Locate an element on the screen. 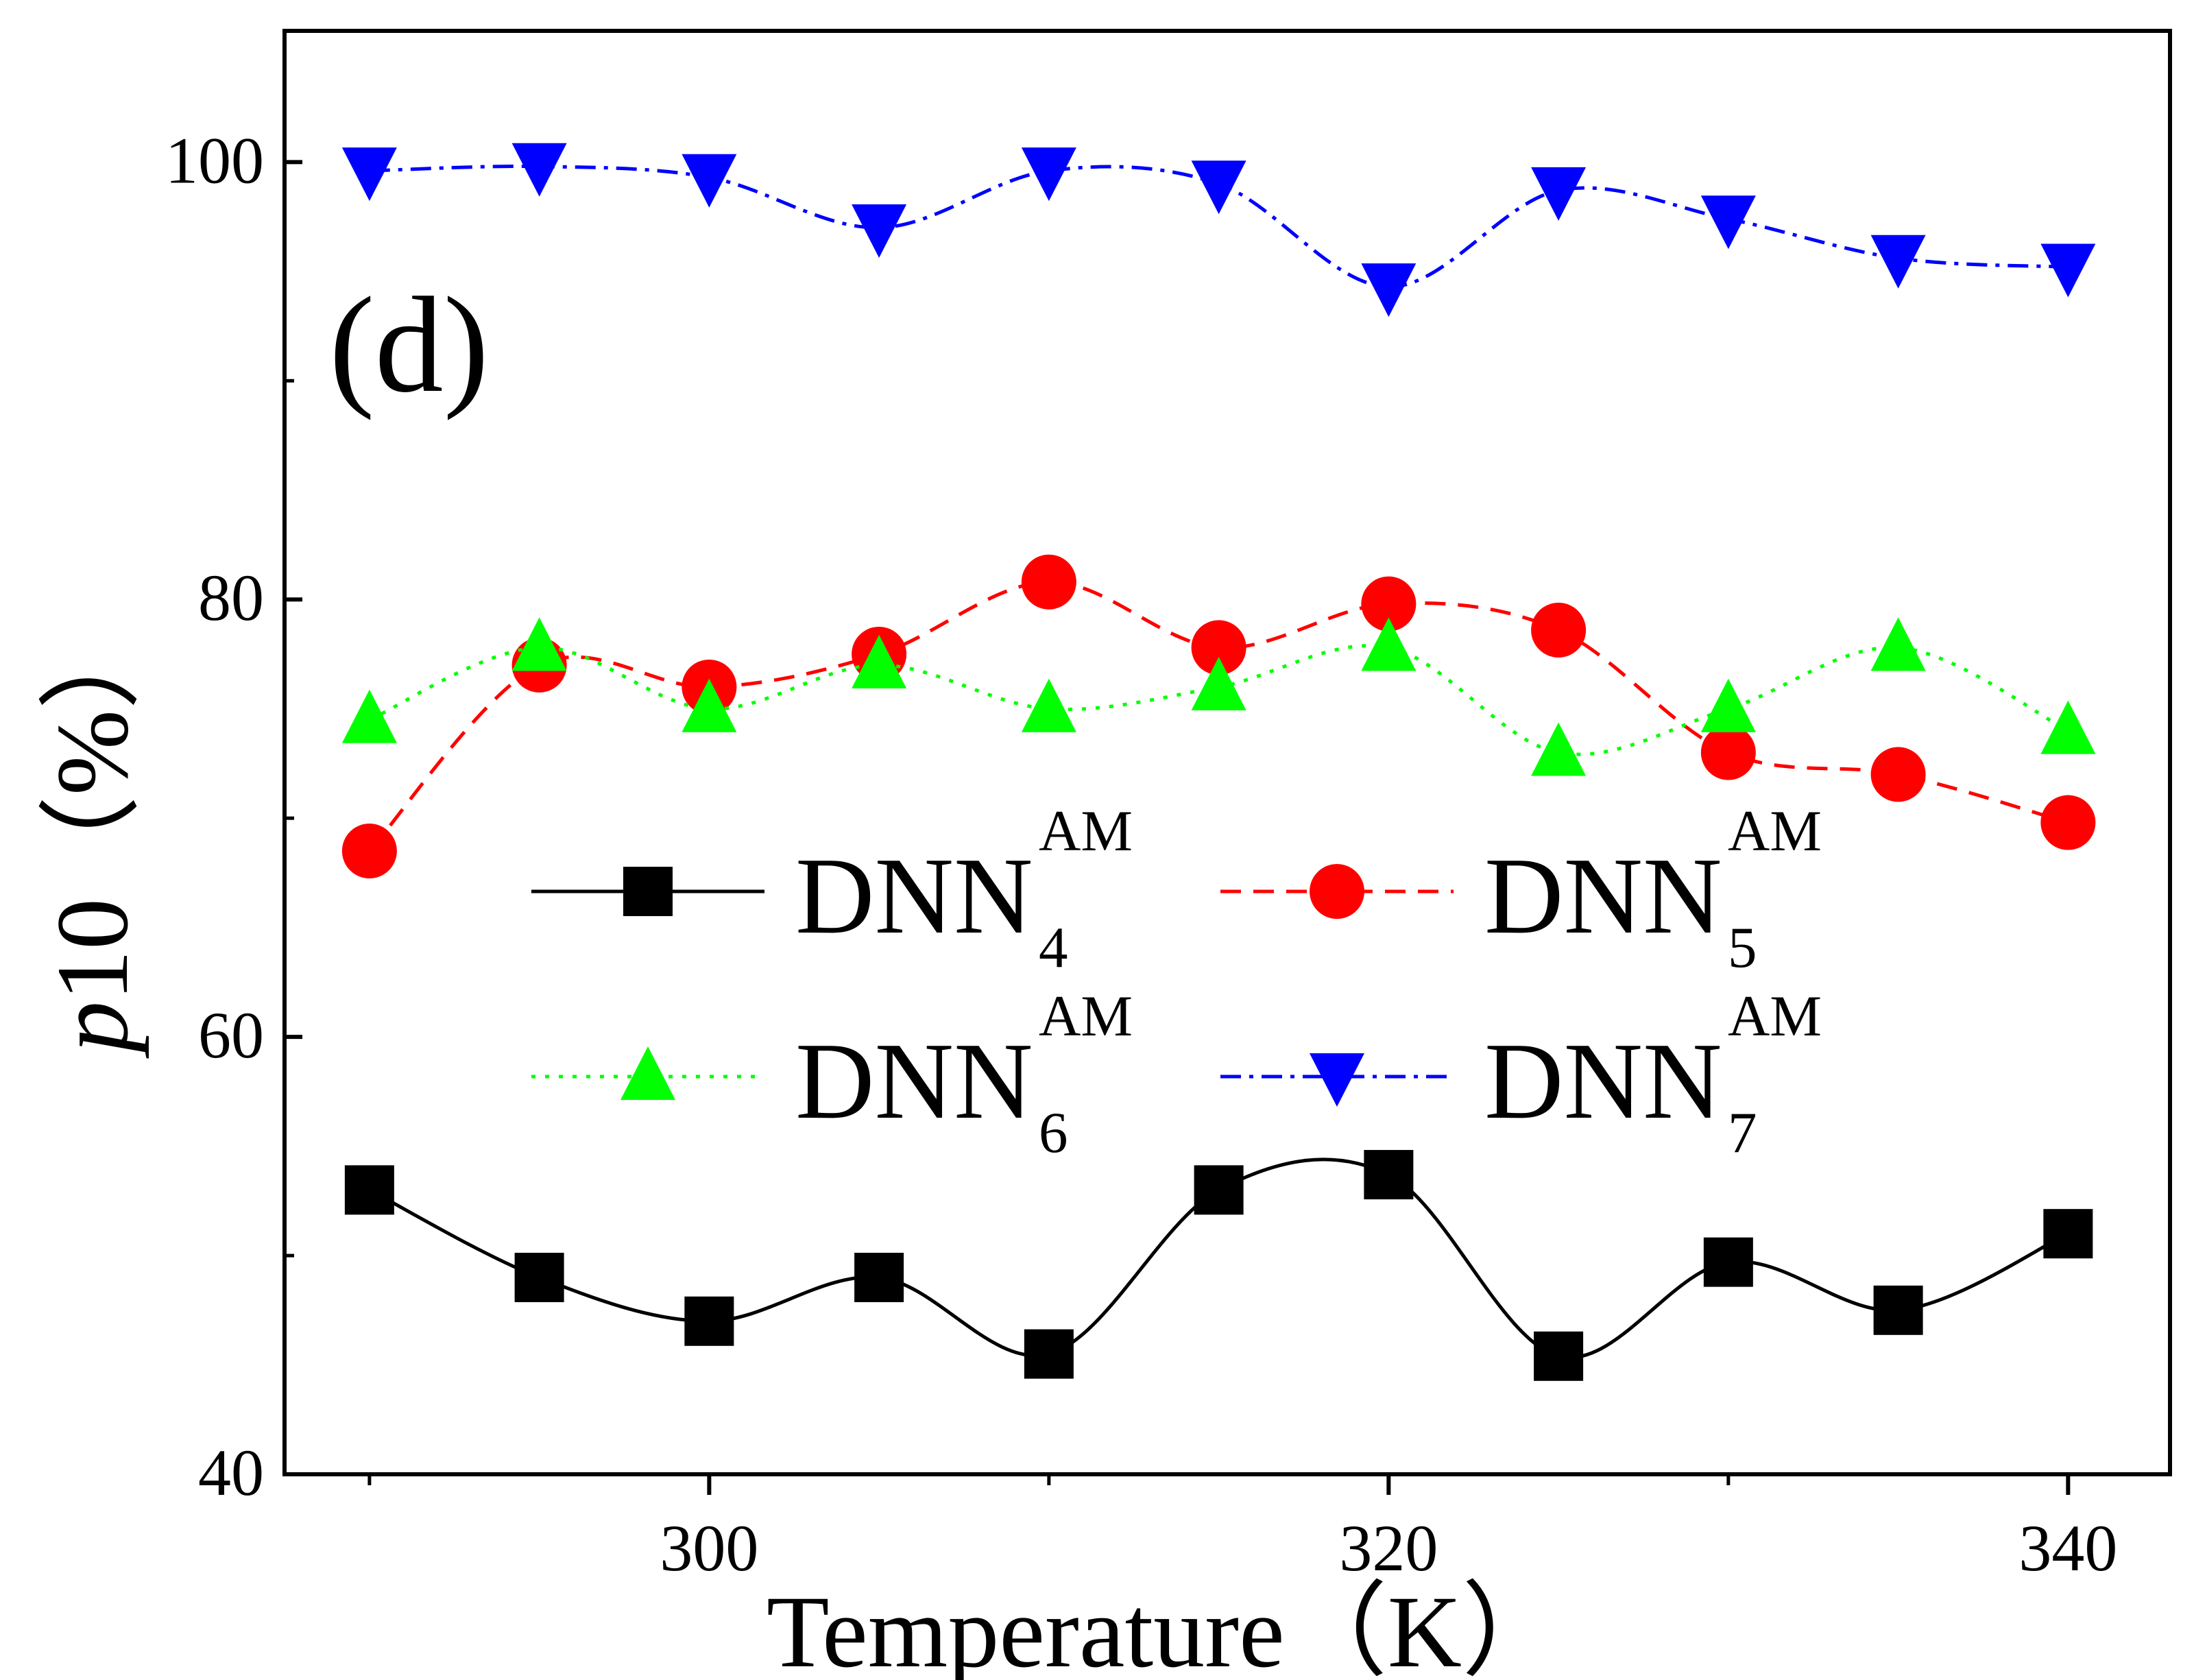 This screenshot has height=1680, width=2194. y-axis-title-rest: 10（%） is located at coordinates (92, 804).